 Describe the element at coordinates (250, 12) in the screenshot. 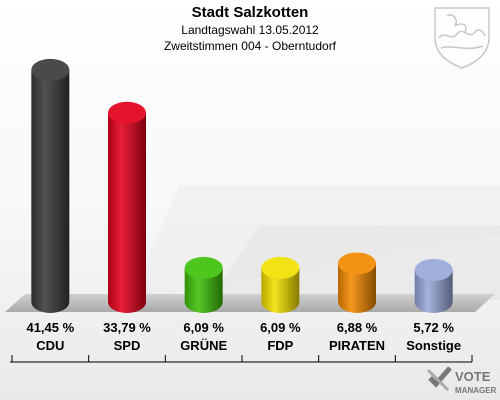

I see `chart-title: Stadt Salzkotten` at that location.